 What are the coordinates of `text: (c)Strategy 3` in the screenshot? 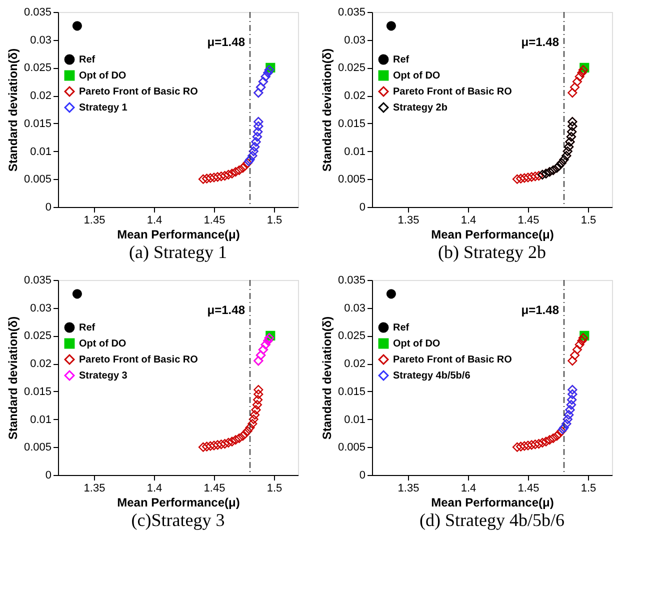 It's located at (178, 520).